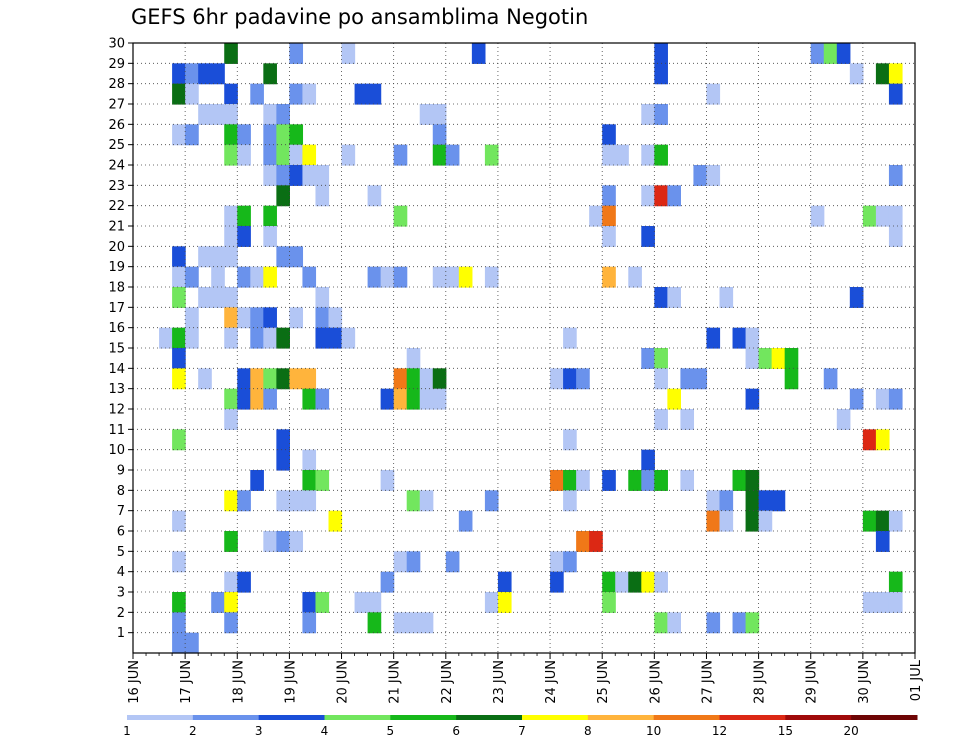 Image resolution: width=960 pixels, height=742 pixels. What do you see at coordinates (116, 227) in the screenshot?
I see `y-tick-label: 21` at bounding box center [116, 227].